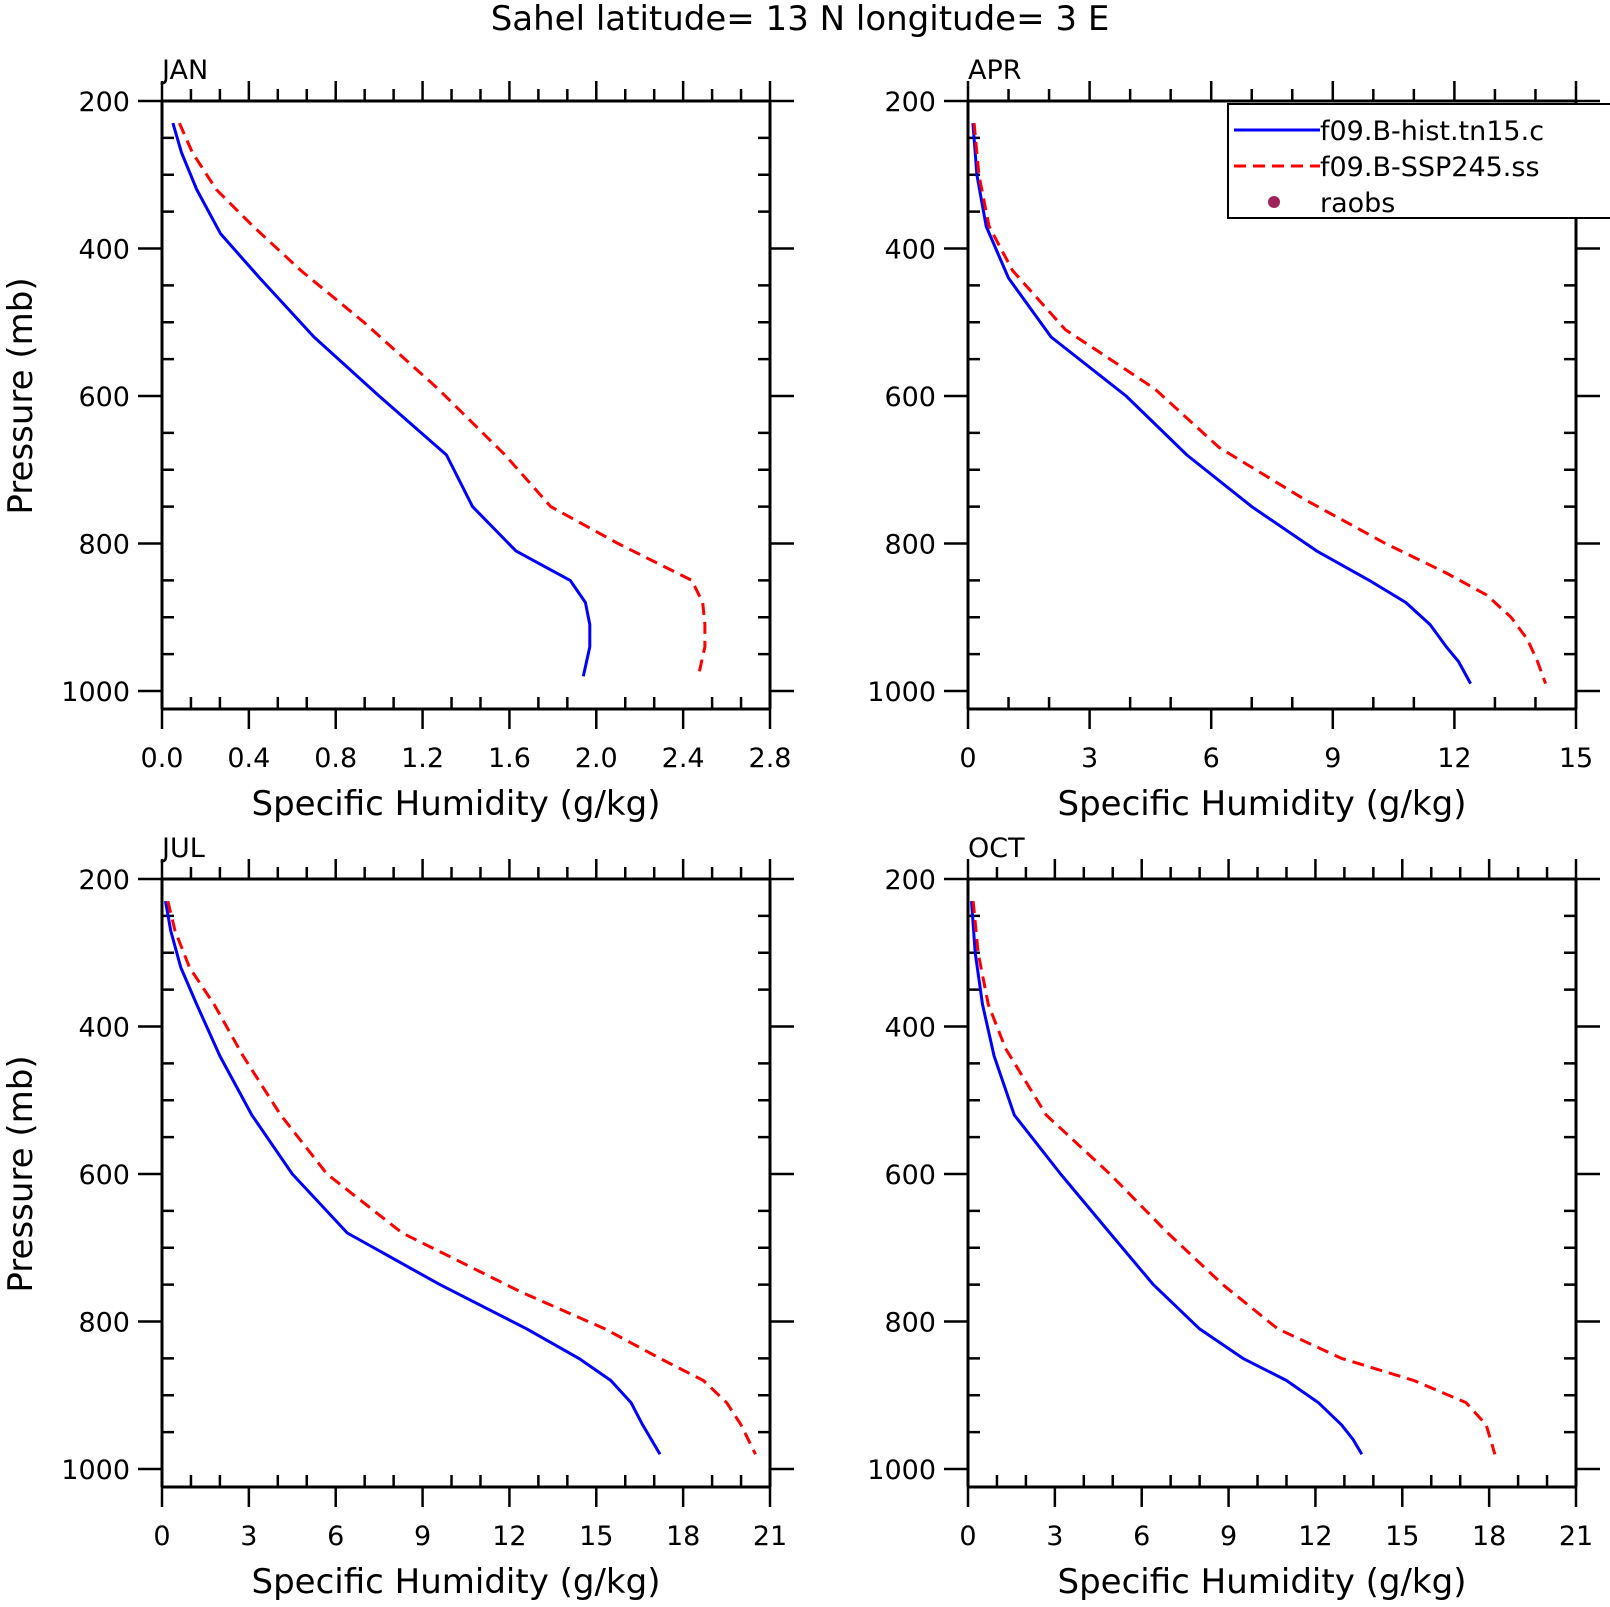 This screenshot has height=1607, width=1610. Describe the element at coordinates (162, 758) in the screenshot. I see `x-tick-label: 0.0` at that location.